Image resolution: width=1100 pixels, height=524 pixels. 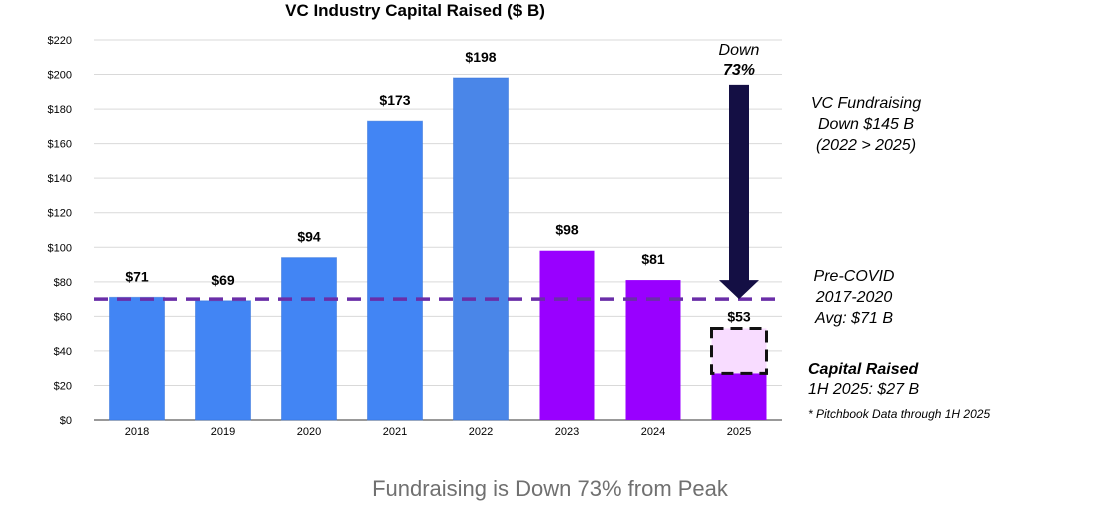 What do you see at coordinates (653, 259) in the screenshot?
I see `data-label: $81` at bounding box center [653, 259].